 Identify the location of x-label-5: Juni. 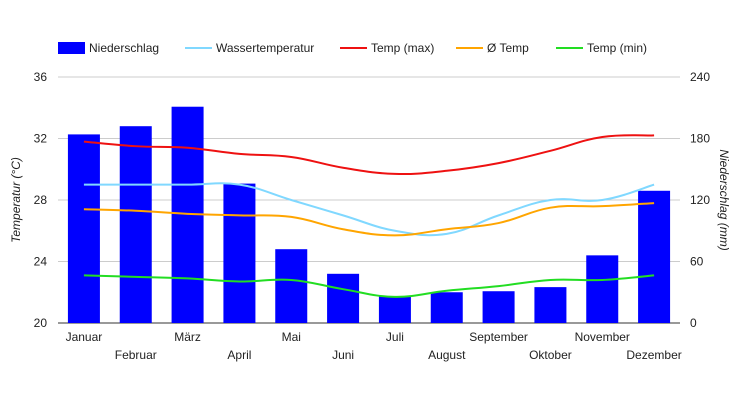
(343, 355).